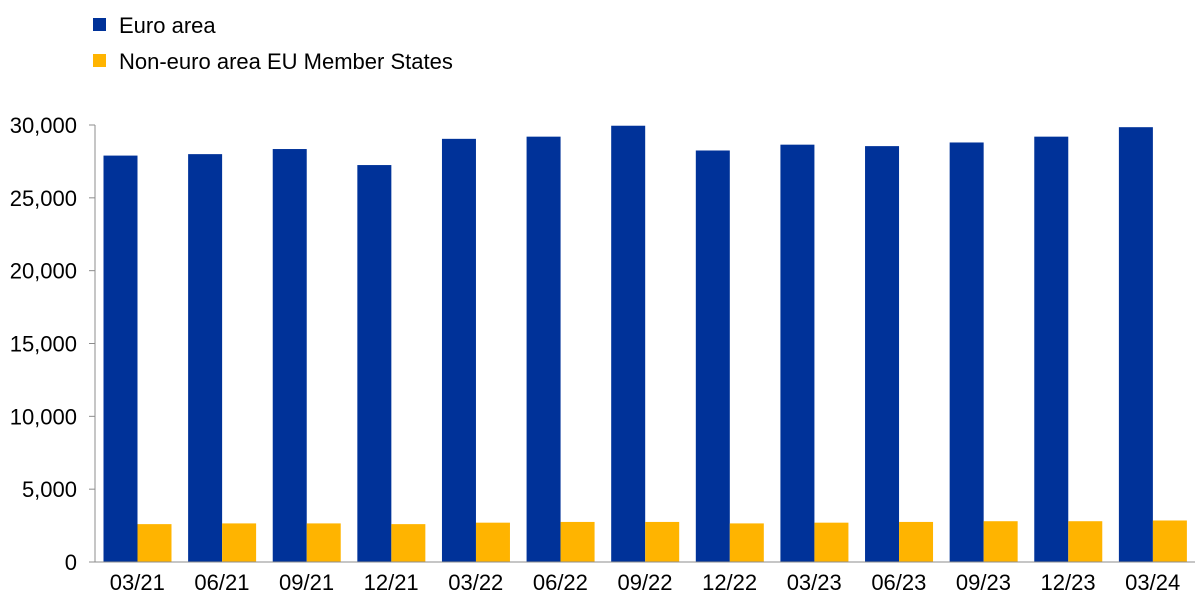 The image size is (1200, 600). Describe the element at coordinates (43, 416) in the screenshot. I see `y-tick-label: 10,000` at that location.